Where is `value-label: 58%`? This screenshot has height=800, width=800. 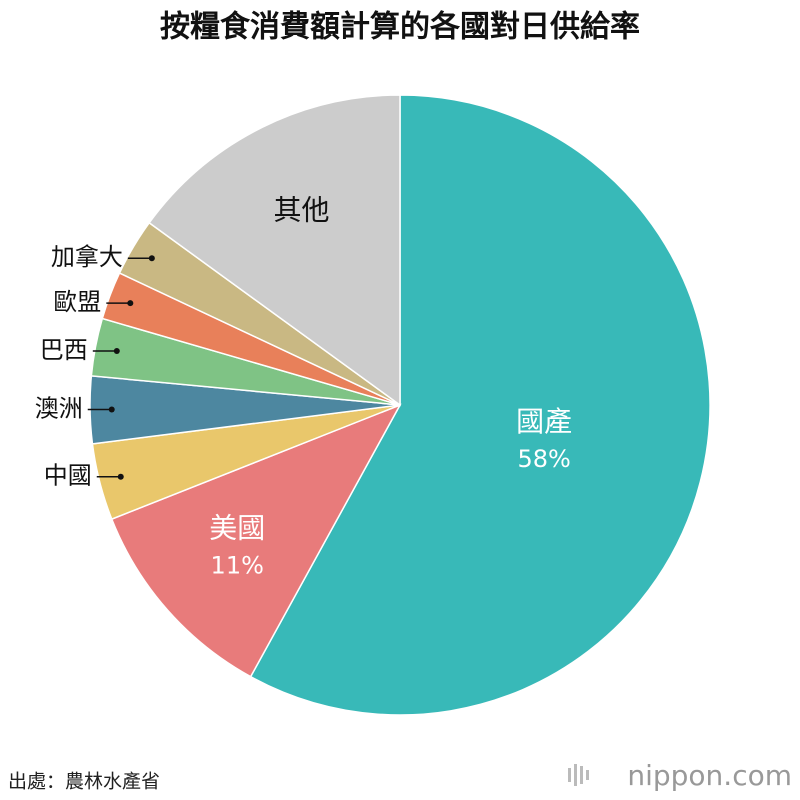
value-label: 58% is located at coordinates (543, 459).